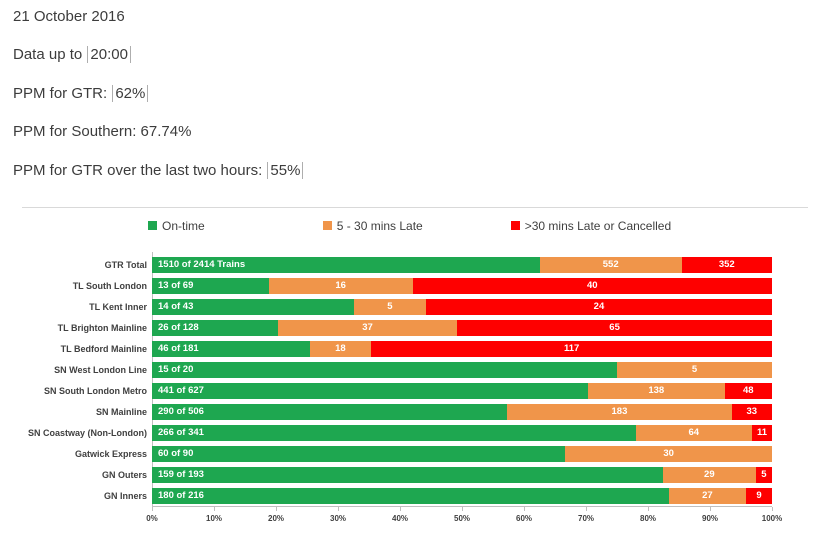 This screenshot has height=540, width=830. What do you see at coordinates (276, 518) in the screenshot?
I see `x-axis-tick-label: 20%` at bounding box center [276, 518].